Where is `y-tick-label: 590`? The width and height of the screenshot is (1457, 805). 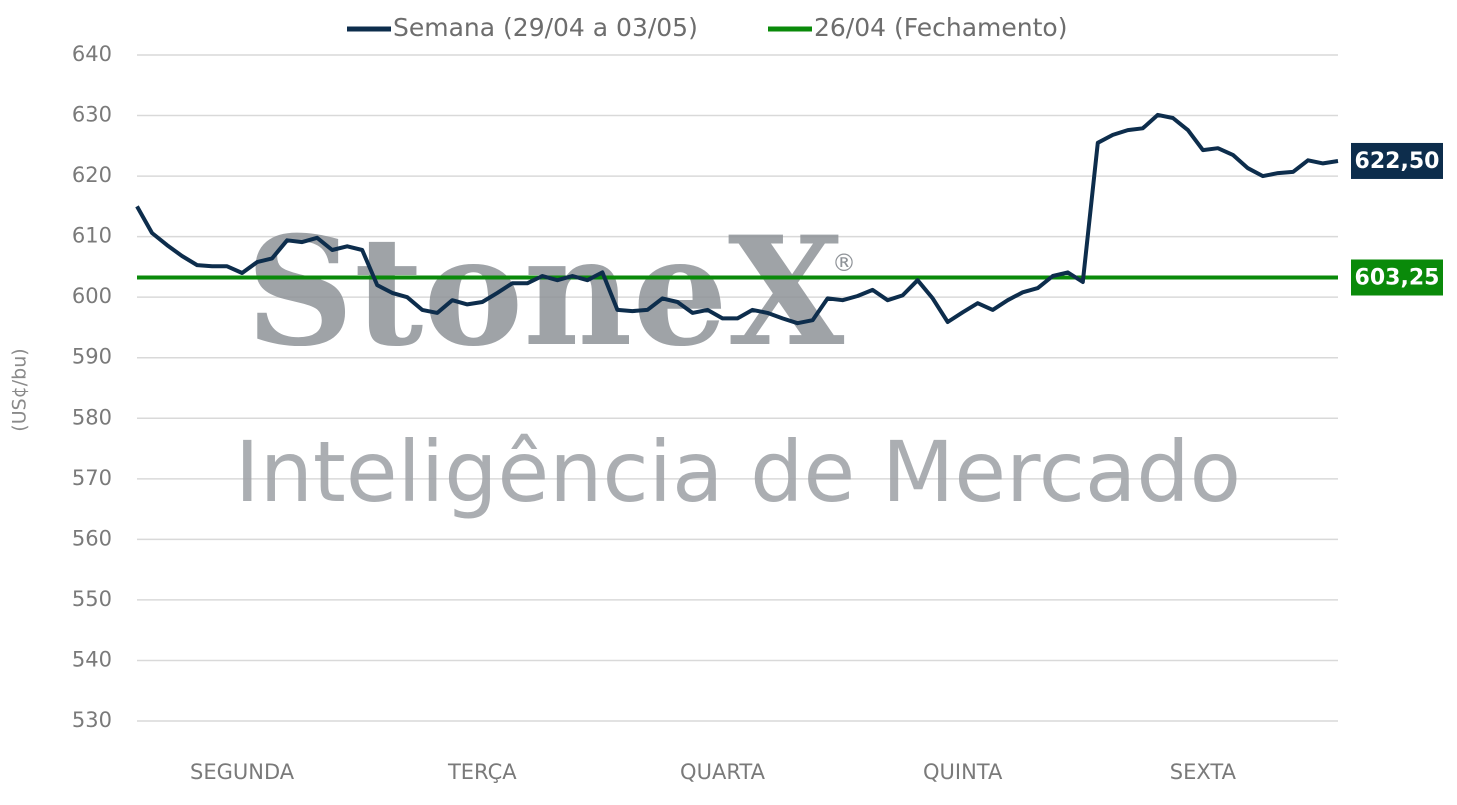
y-tick-label: 590 is located at coordinates (92, 357).